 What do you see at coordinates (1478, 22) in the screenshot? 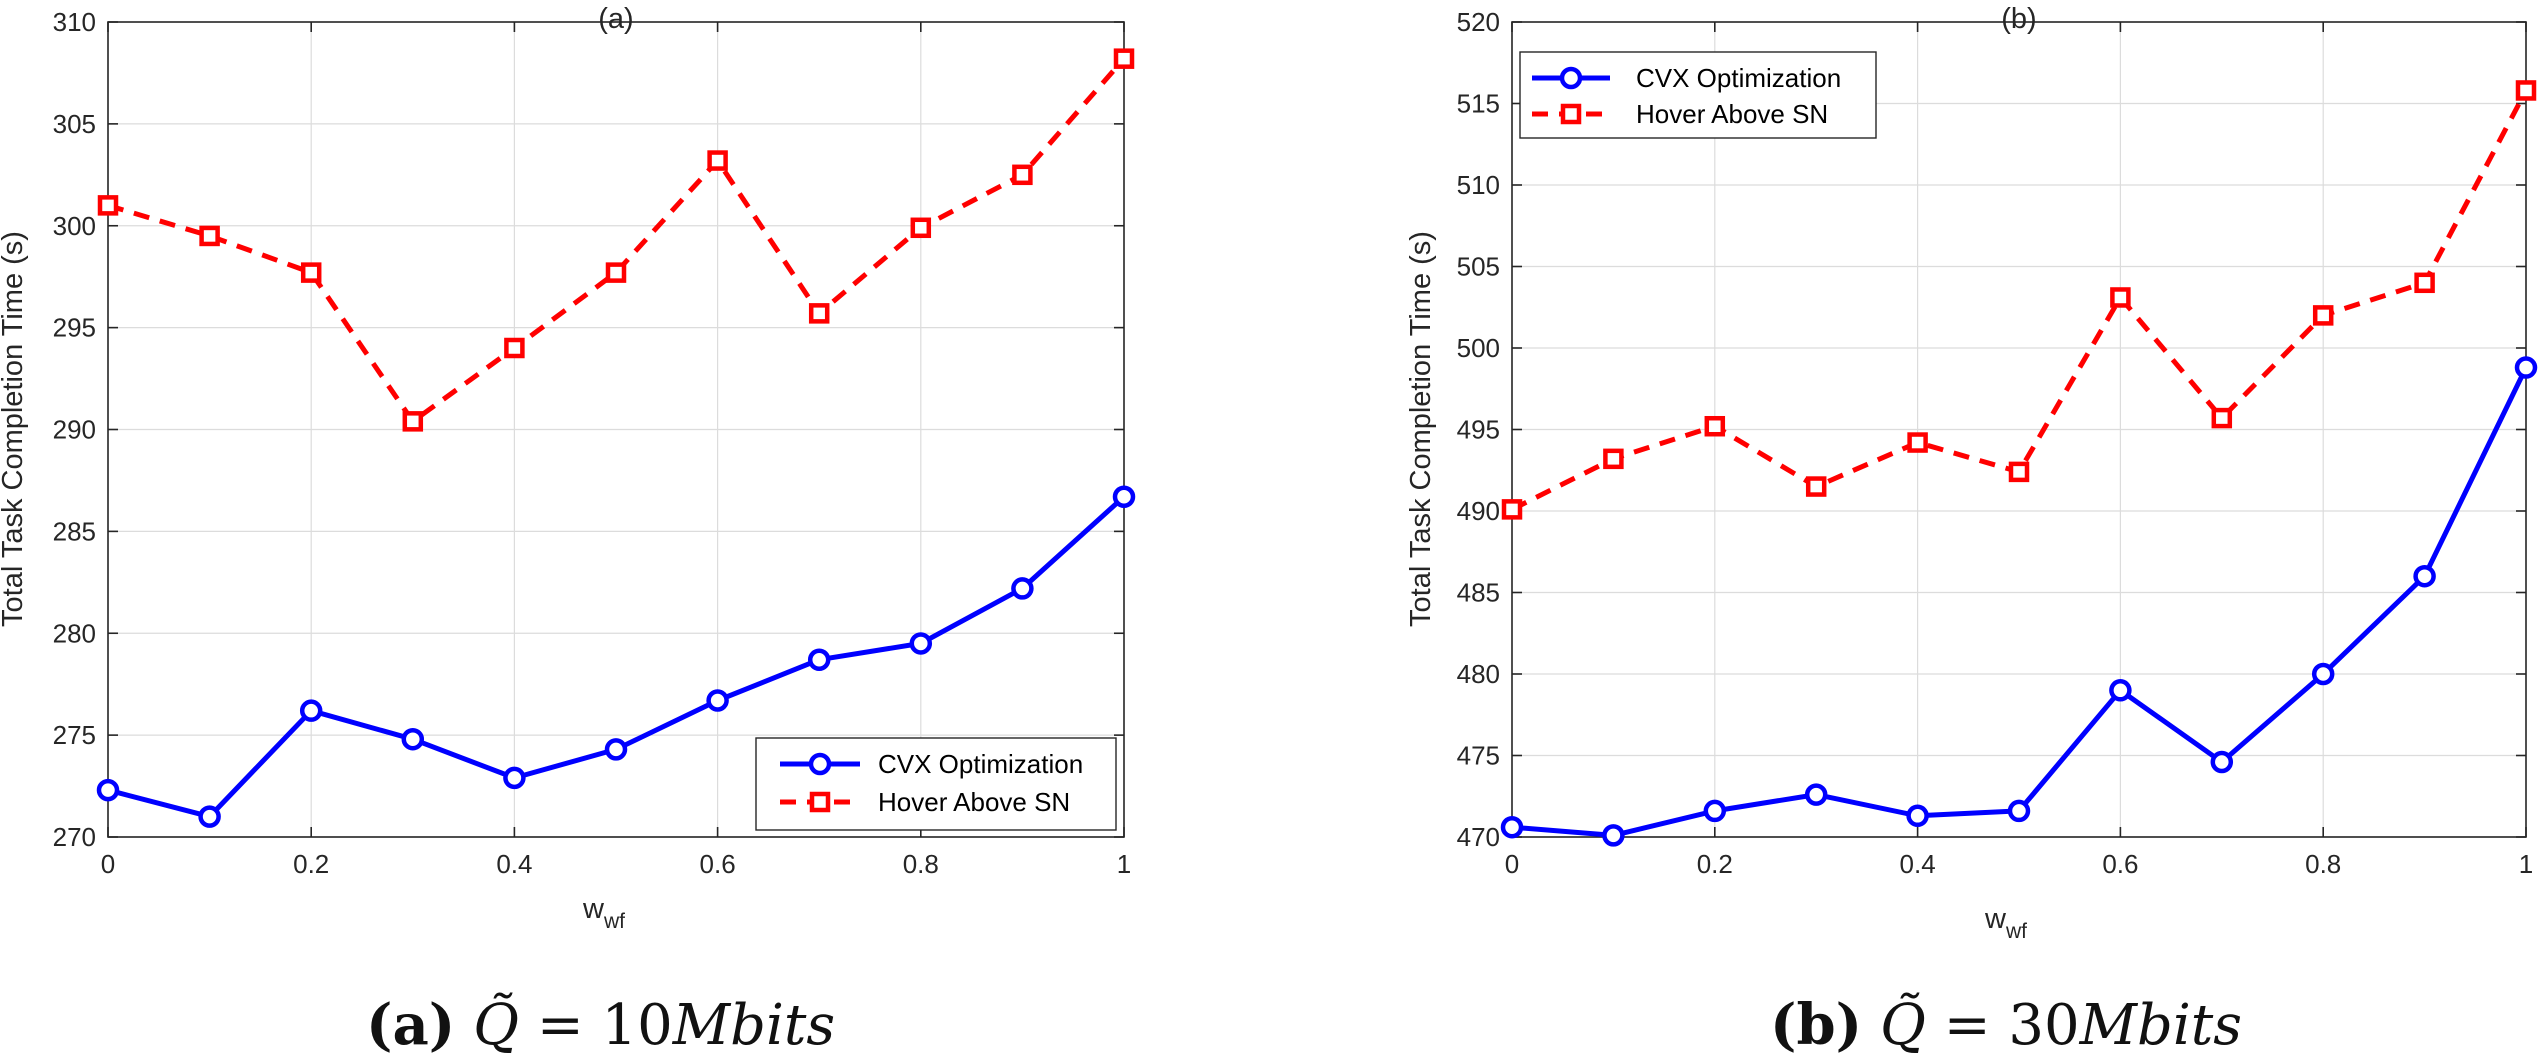
I see `y-tick-label: 520` at bounding box center [1478, 22].